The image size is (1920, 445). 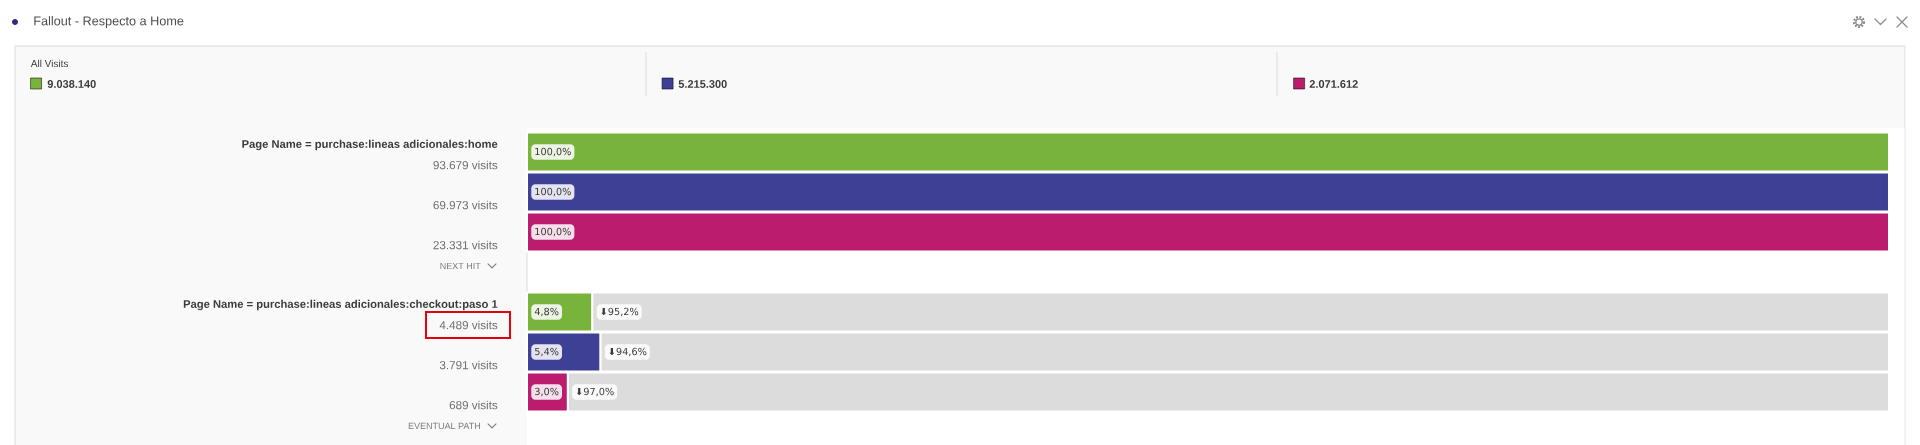 What do you see at coordinates (547, 392) in the screenshot?
I see `data-label: 3,0%` at bounding box center [547, 392].